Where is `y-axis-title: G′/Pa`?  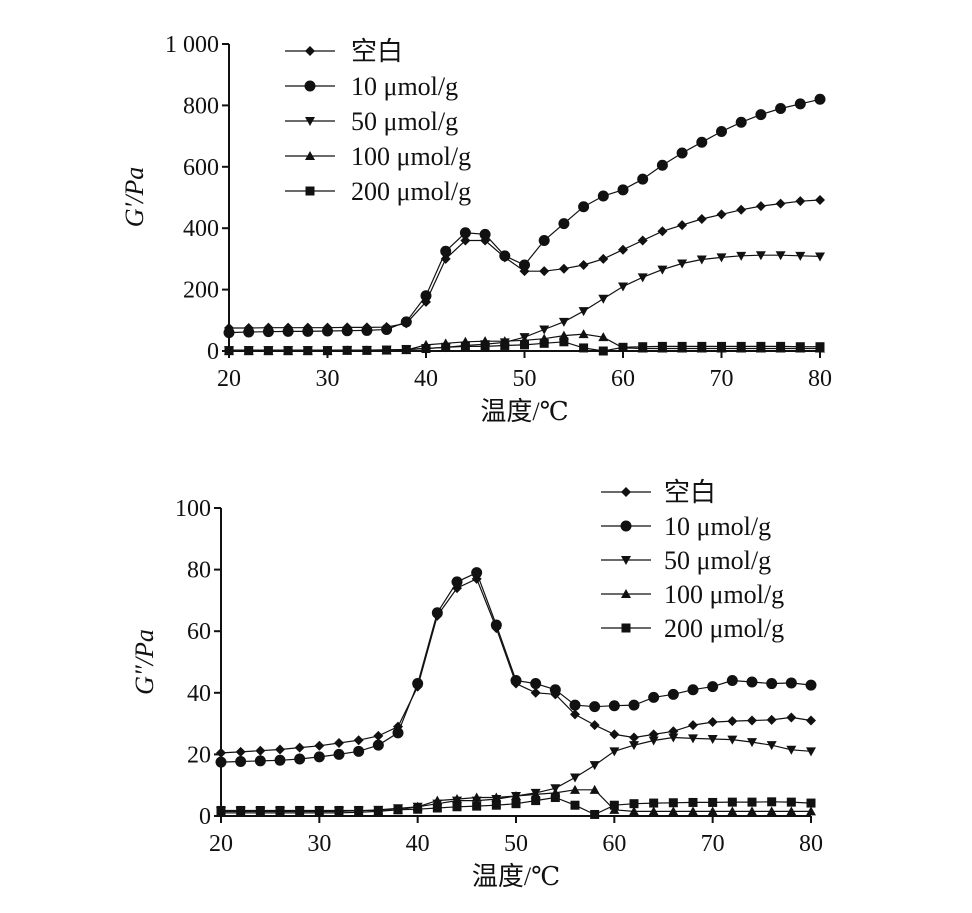 y-axis-title: G′/Pa is located at coordinates (134, 197).